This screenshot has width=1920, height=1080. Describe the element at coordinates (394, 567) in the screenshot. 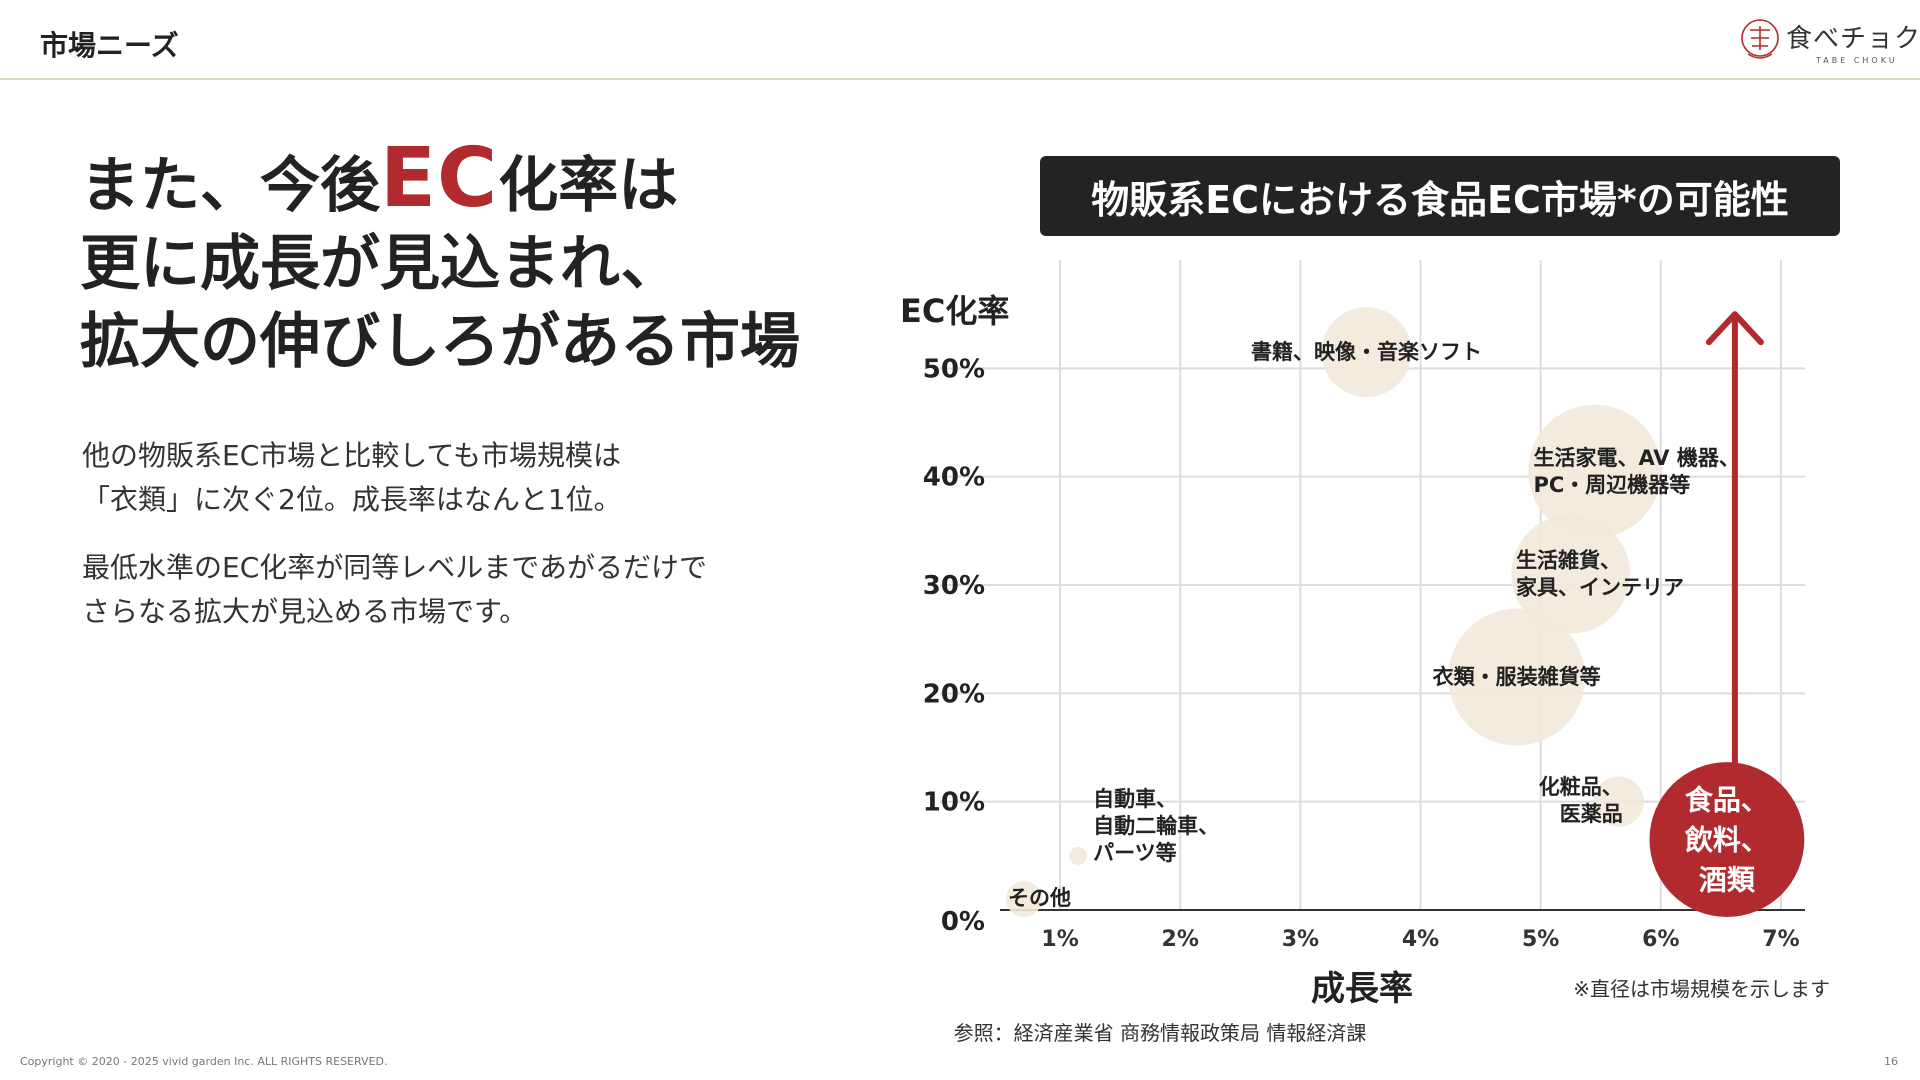

I see `body-paragraph-2-line-1: 最低水準のEC化率が同等レベルまであがるだけで` at that location.